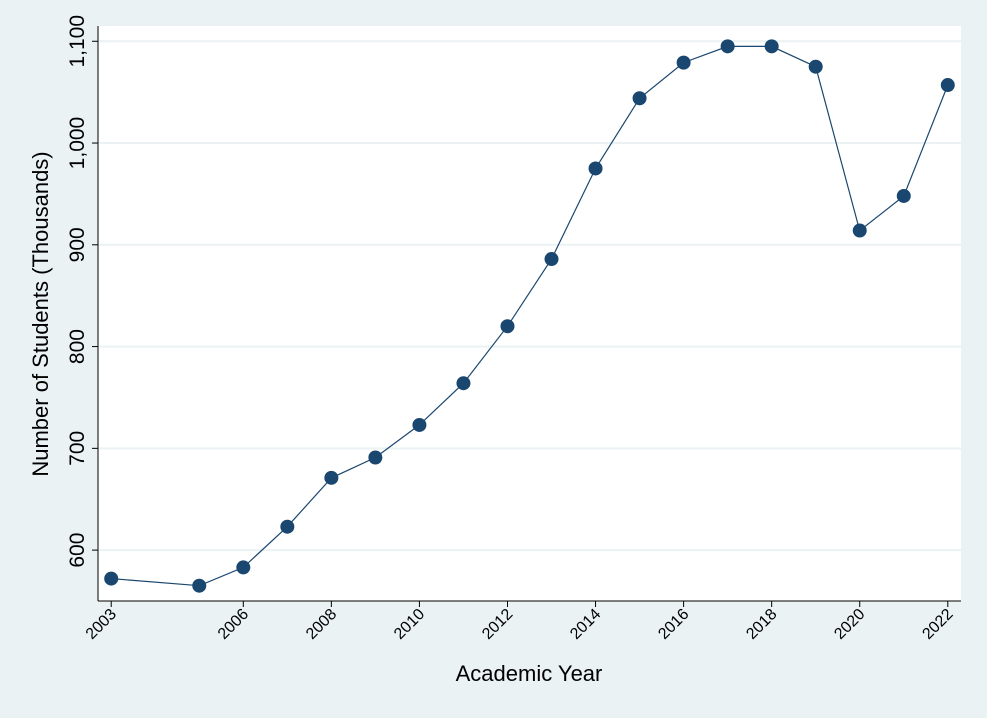 The width and height of the screenshot is (987, 718). I want to click on data-point-2003, so click(111, 578).